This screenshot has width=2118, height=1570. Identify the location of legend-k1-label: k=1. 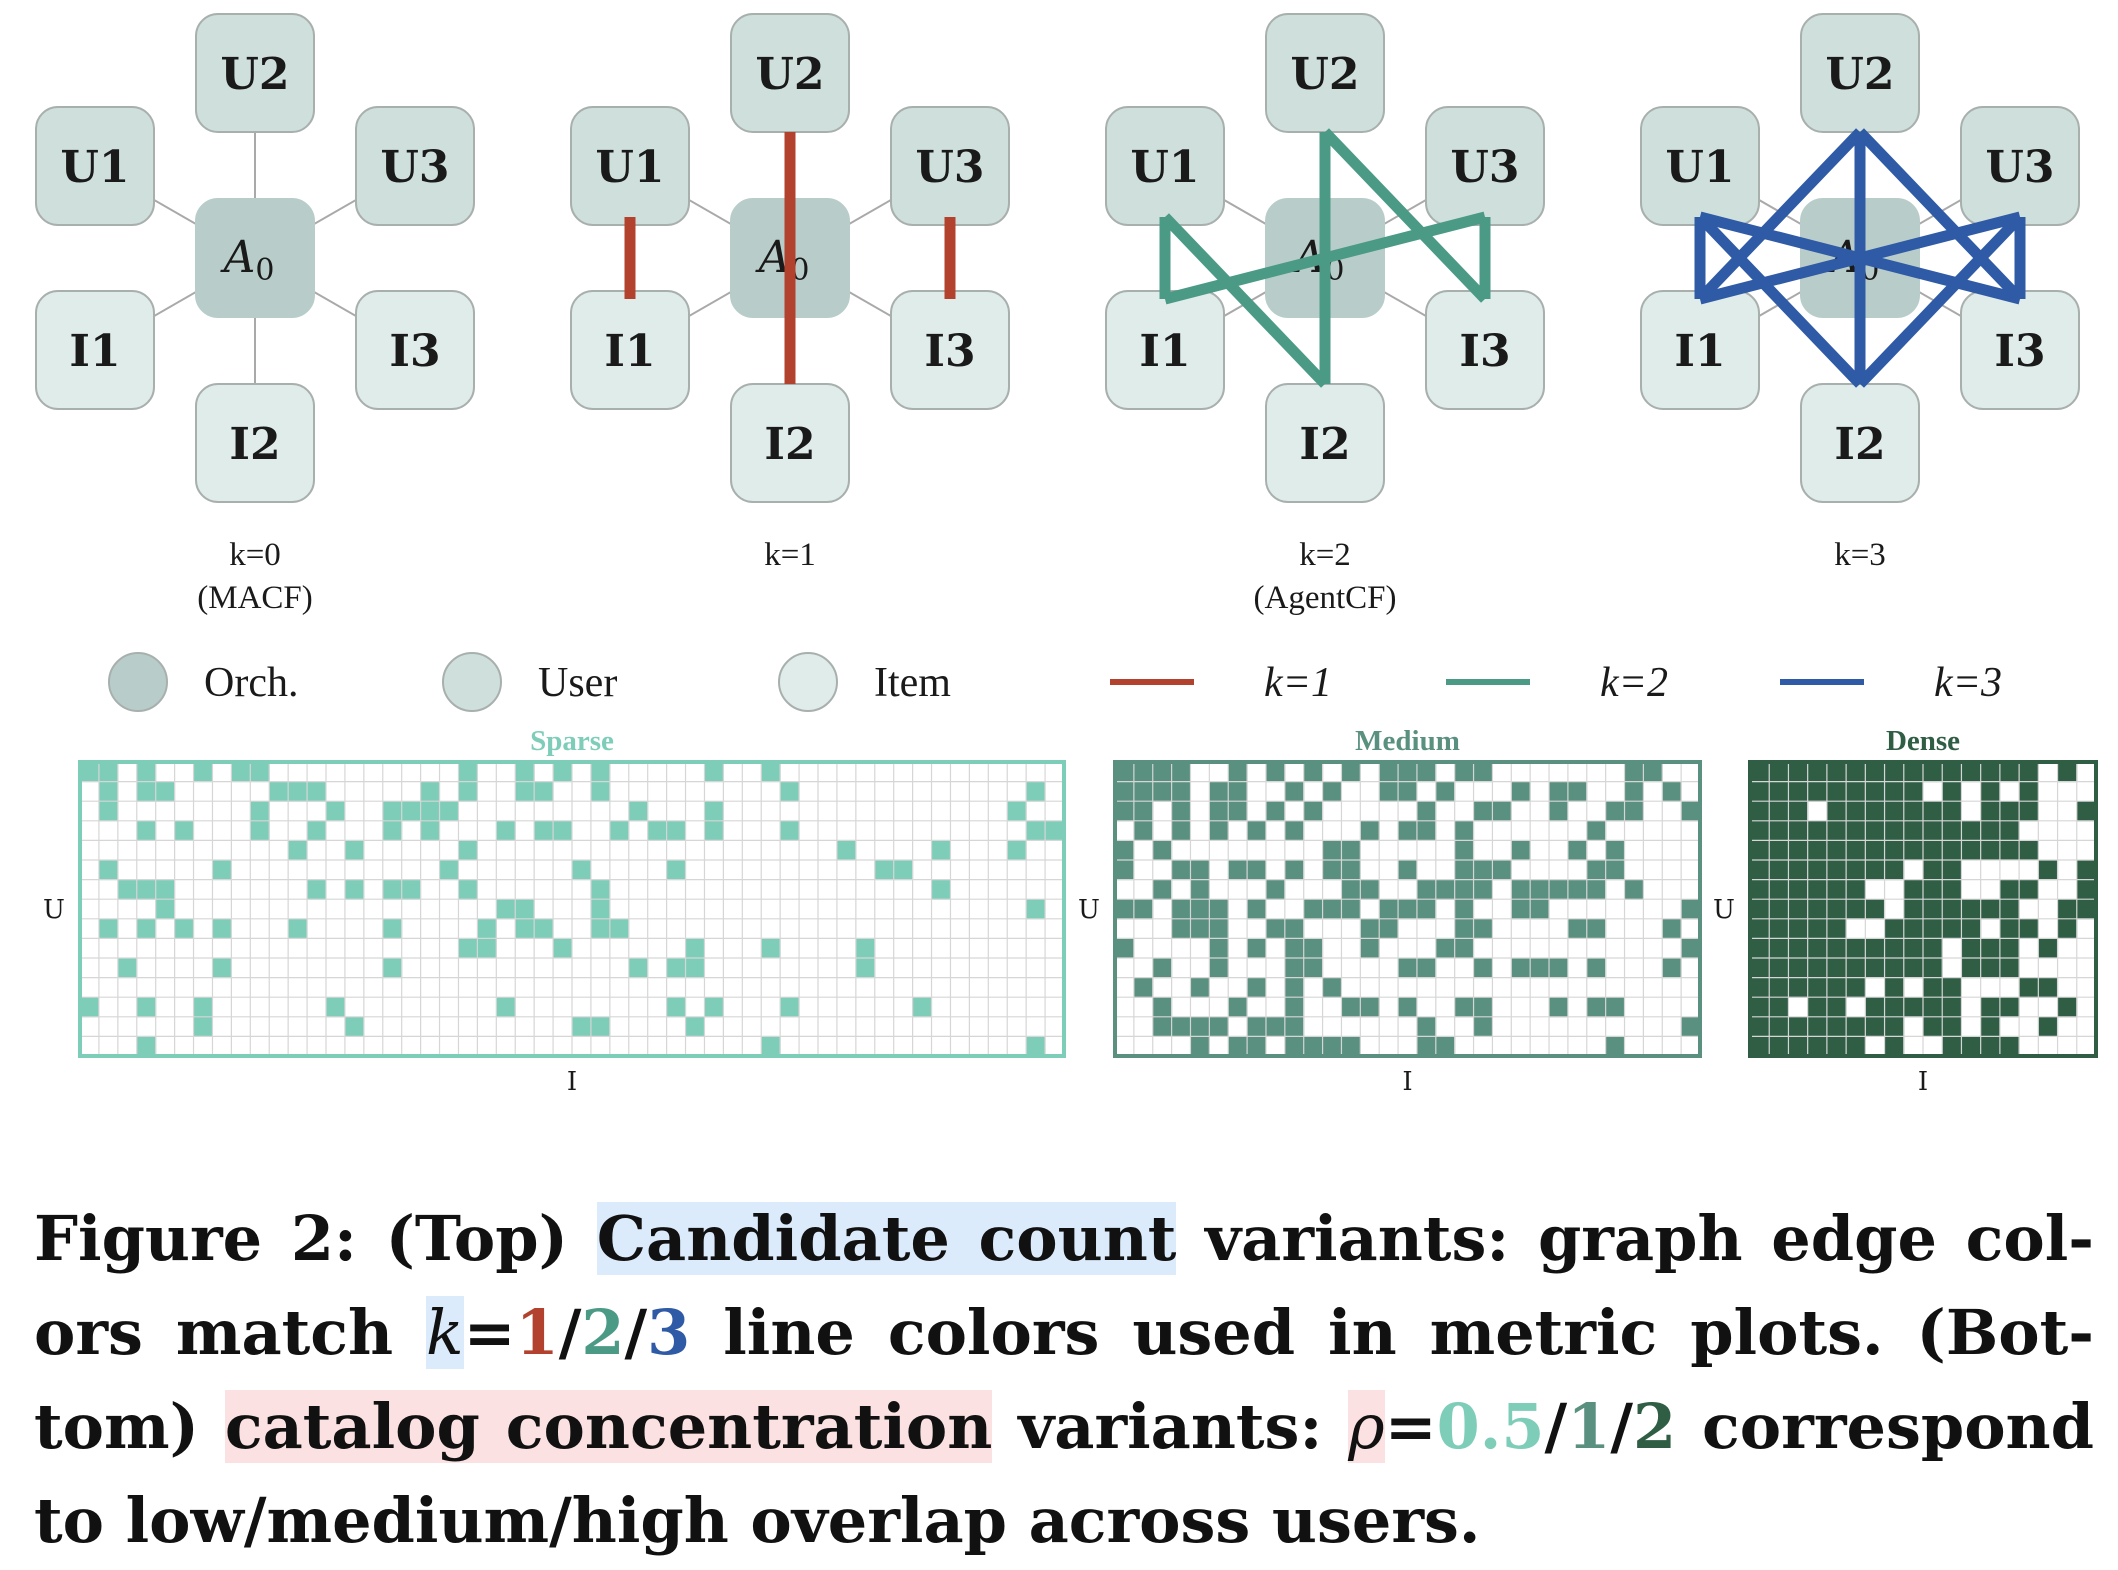
(1298, 683).